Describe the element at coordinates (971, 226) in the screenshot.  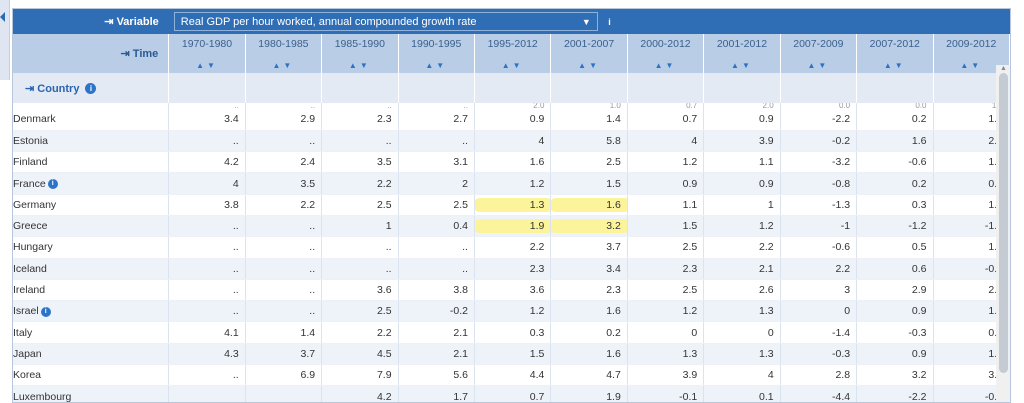
I see `value-cell: -1.2` at that location.